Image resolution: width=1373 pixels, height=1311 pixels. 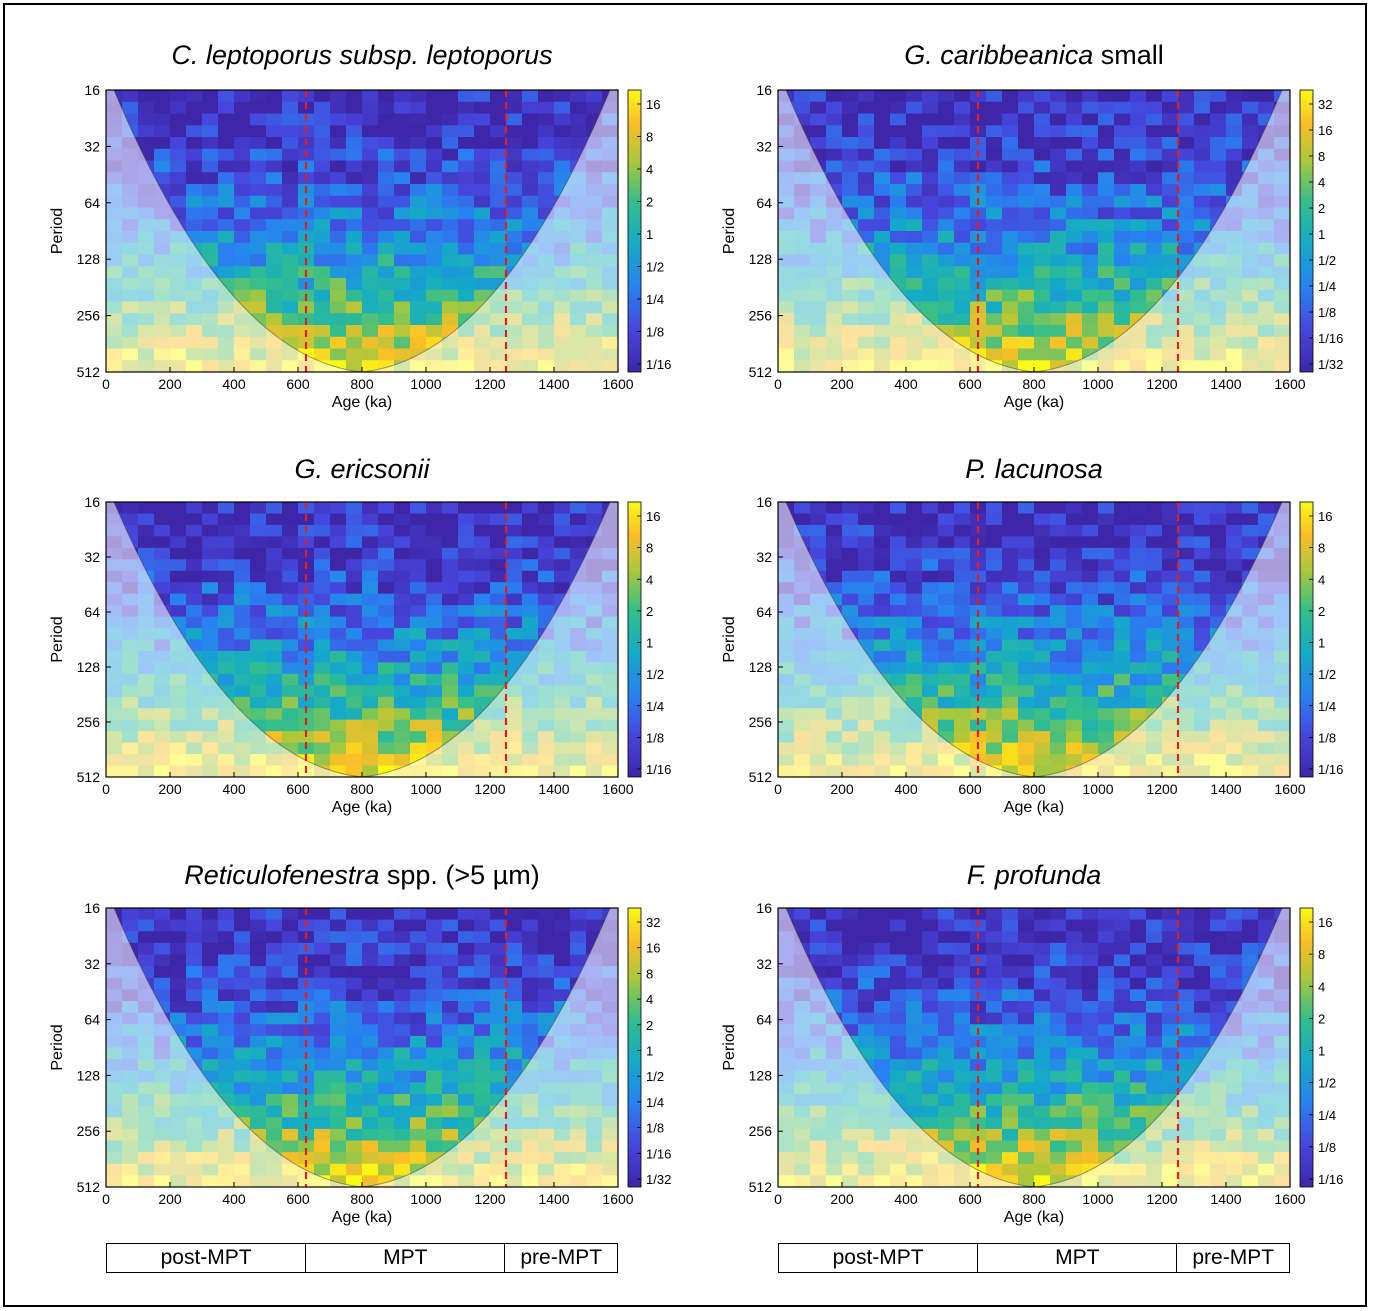 What do you see at coordinates (649, 643) in the screenshot?
I see `colorbar-tick-label: 1` at bounding box center [649, 643].